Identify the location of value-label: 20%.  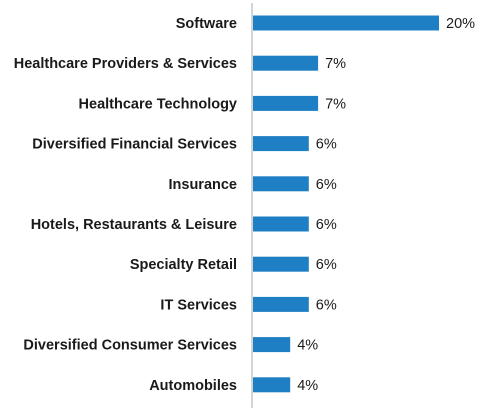
(460, 24).